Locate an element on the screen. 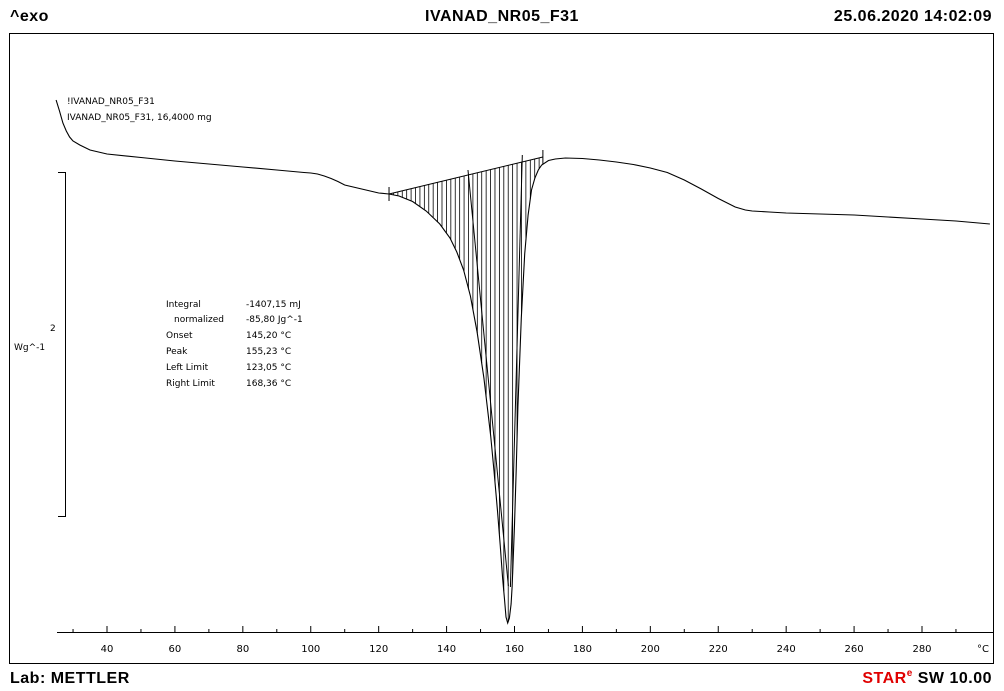  limit-markers is located at coordinates (466, 175).